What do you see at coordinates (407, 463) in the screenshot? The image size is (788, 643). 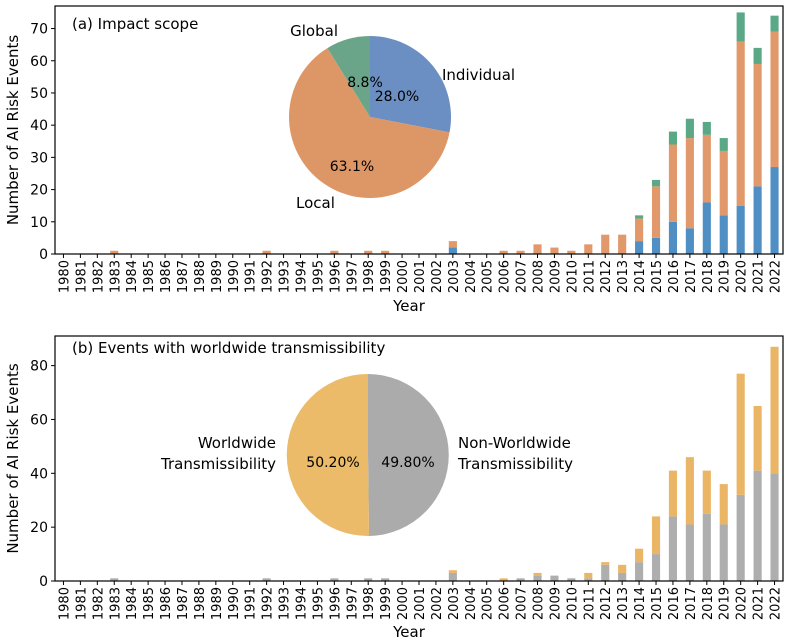 I see `pie-percent-label: 49.80%` at bounding box center [407, 463].